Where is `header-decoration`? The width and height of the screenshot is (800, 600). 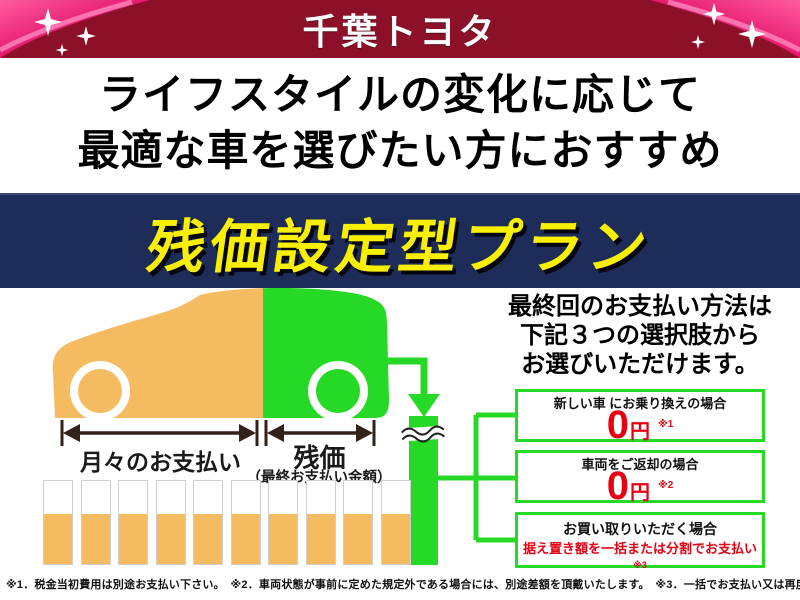 header-decoration is located at coordinates (400, 29).